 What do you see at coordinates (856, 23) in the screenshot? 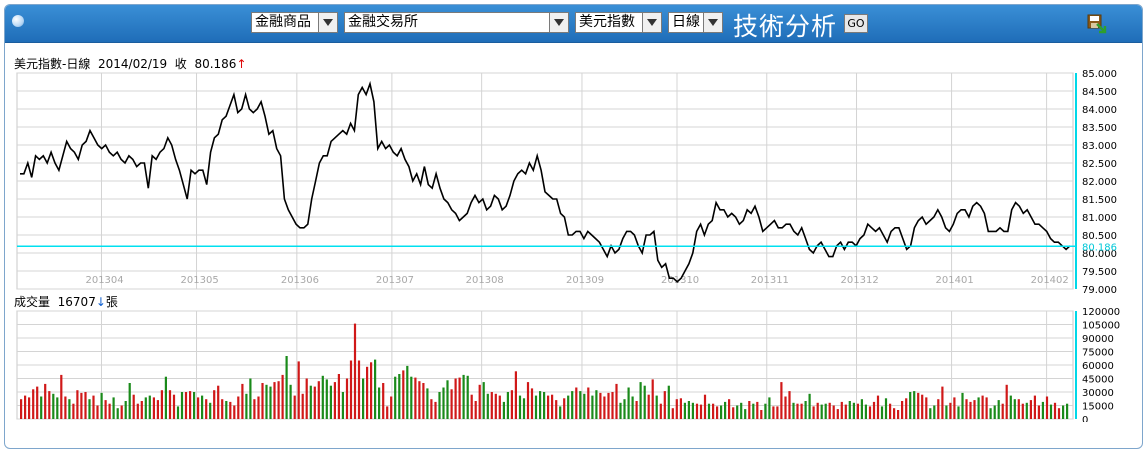
I see `go-button: GO` at bounding box center [856, 23].